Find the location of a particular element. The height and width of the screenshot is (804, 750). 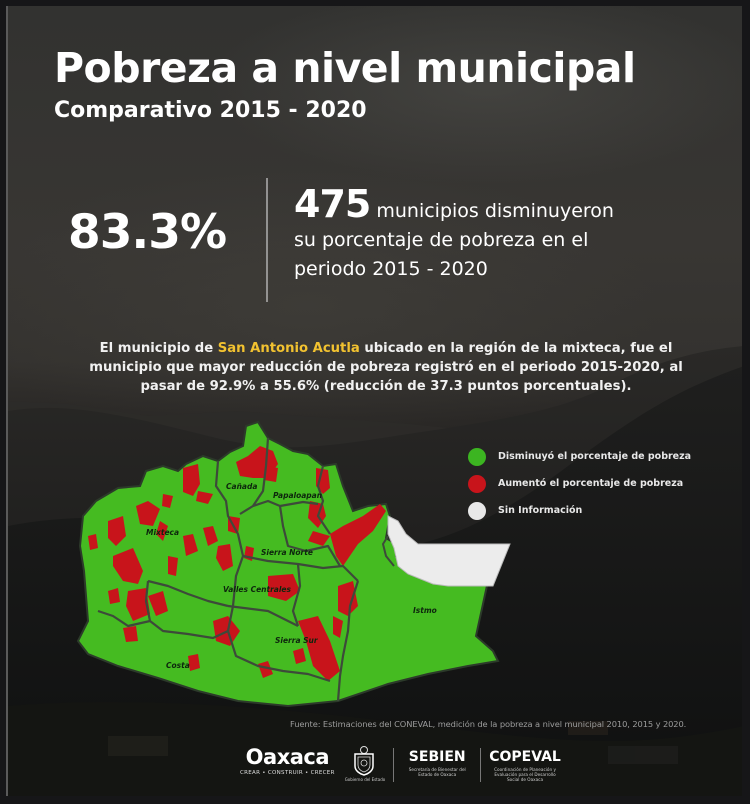

map-label-papaloapan: Papaloapan is located at coordinates (297, 495).